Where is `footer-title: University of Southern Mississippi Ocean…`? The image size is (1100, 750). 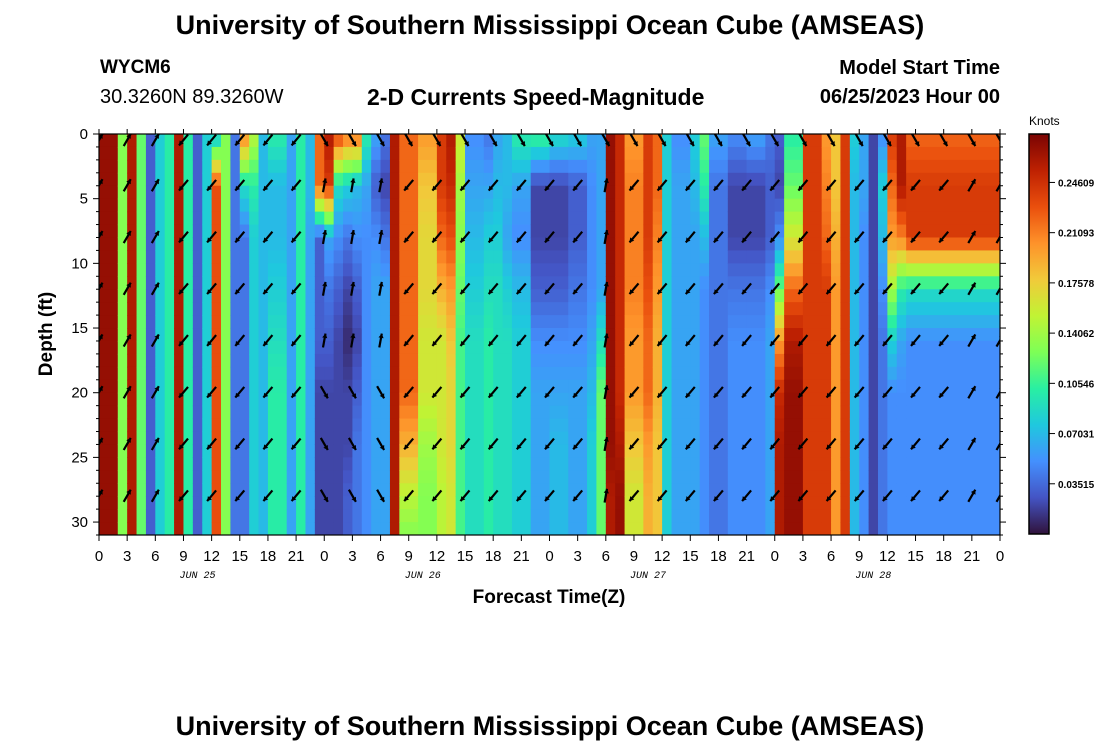 footer-title: University of Southern Mississippi Ocean… is located at coordinates (550, 726).